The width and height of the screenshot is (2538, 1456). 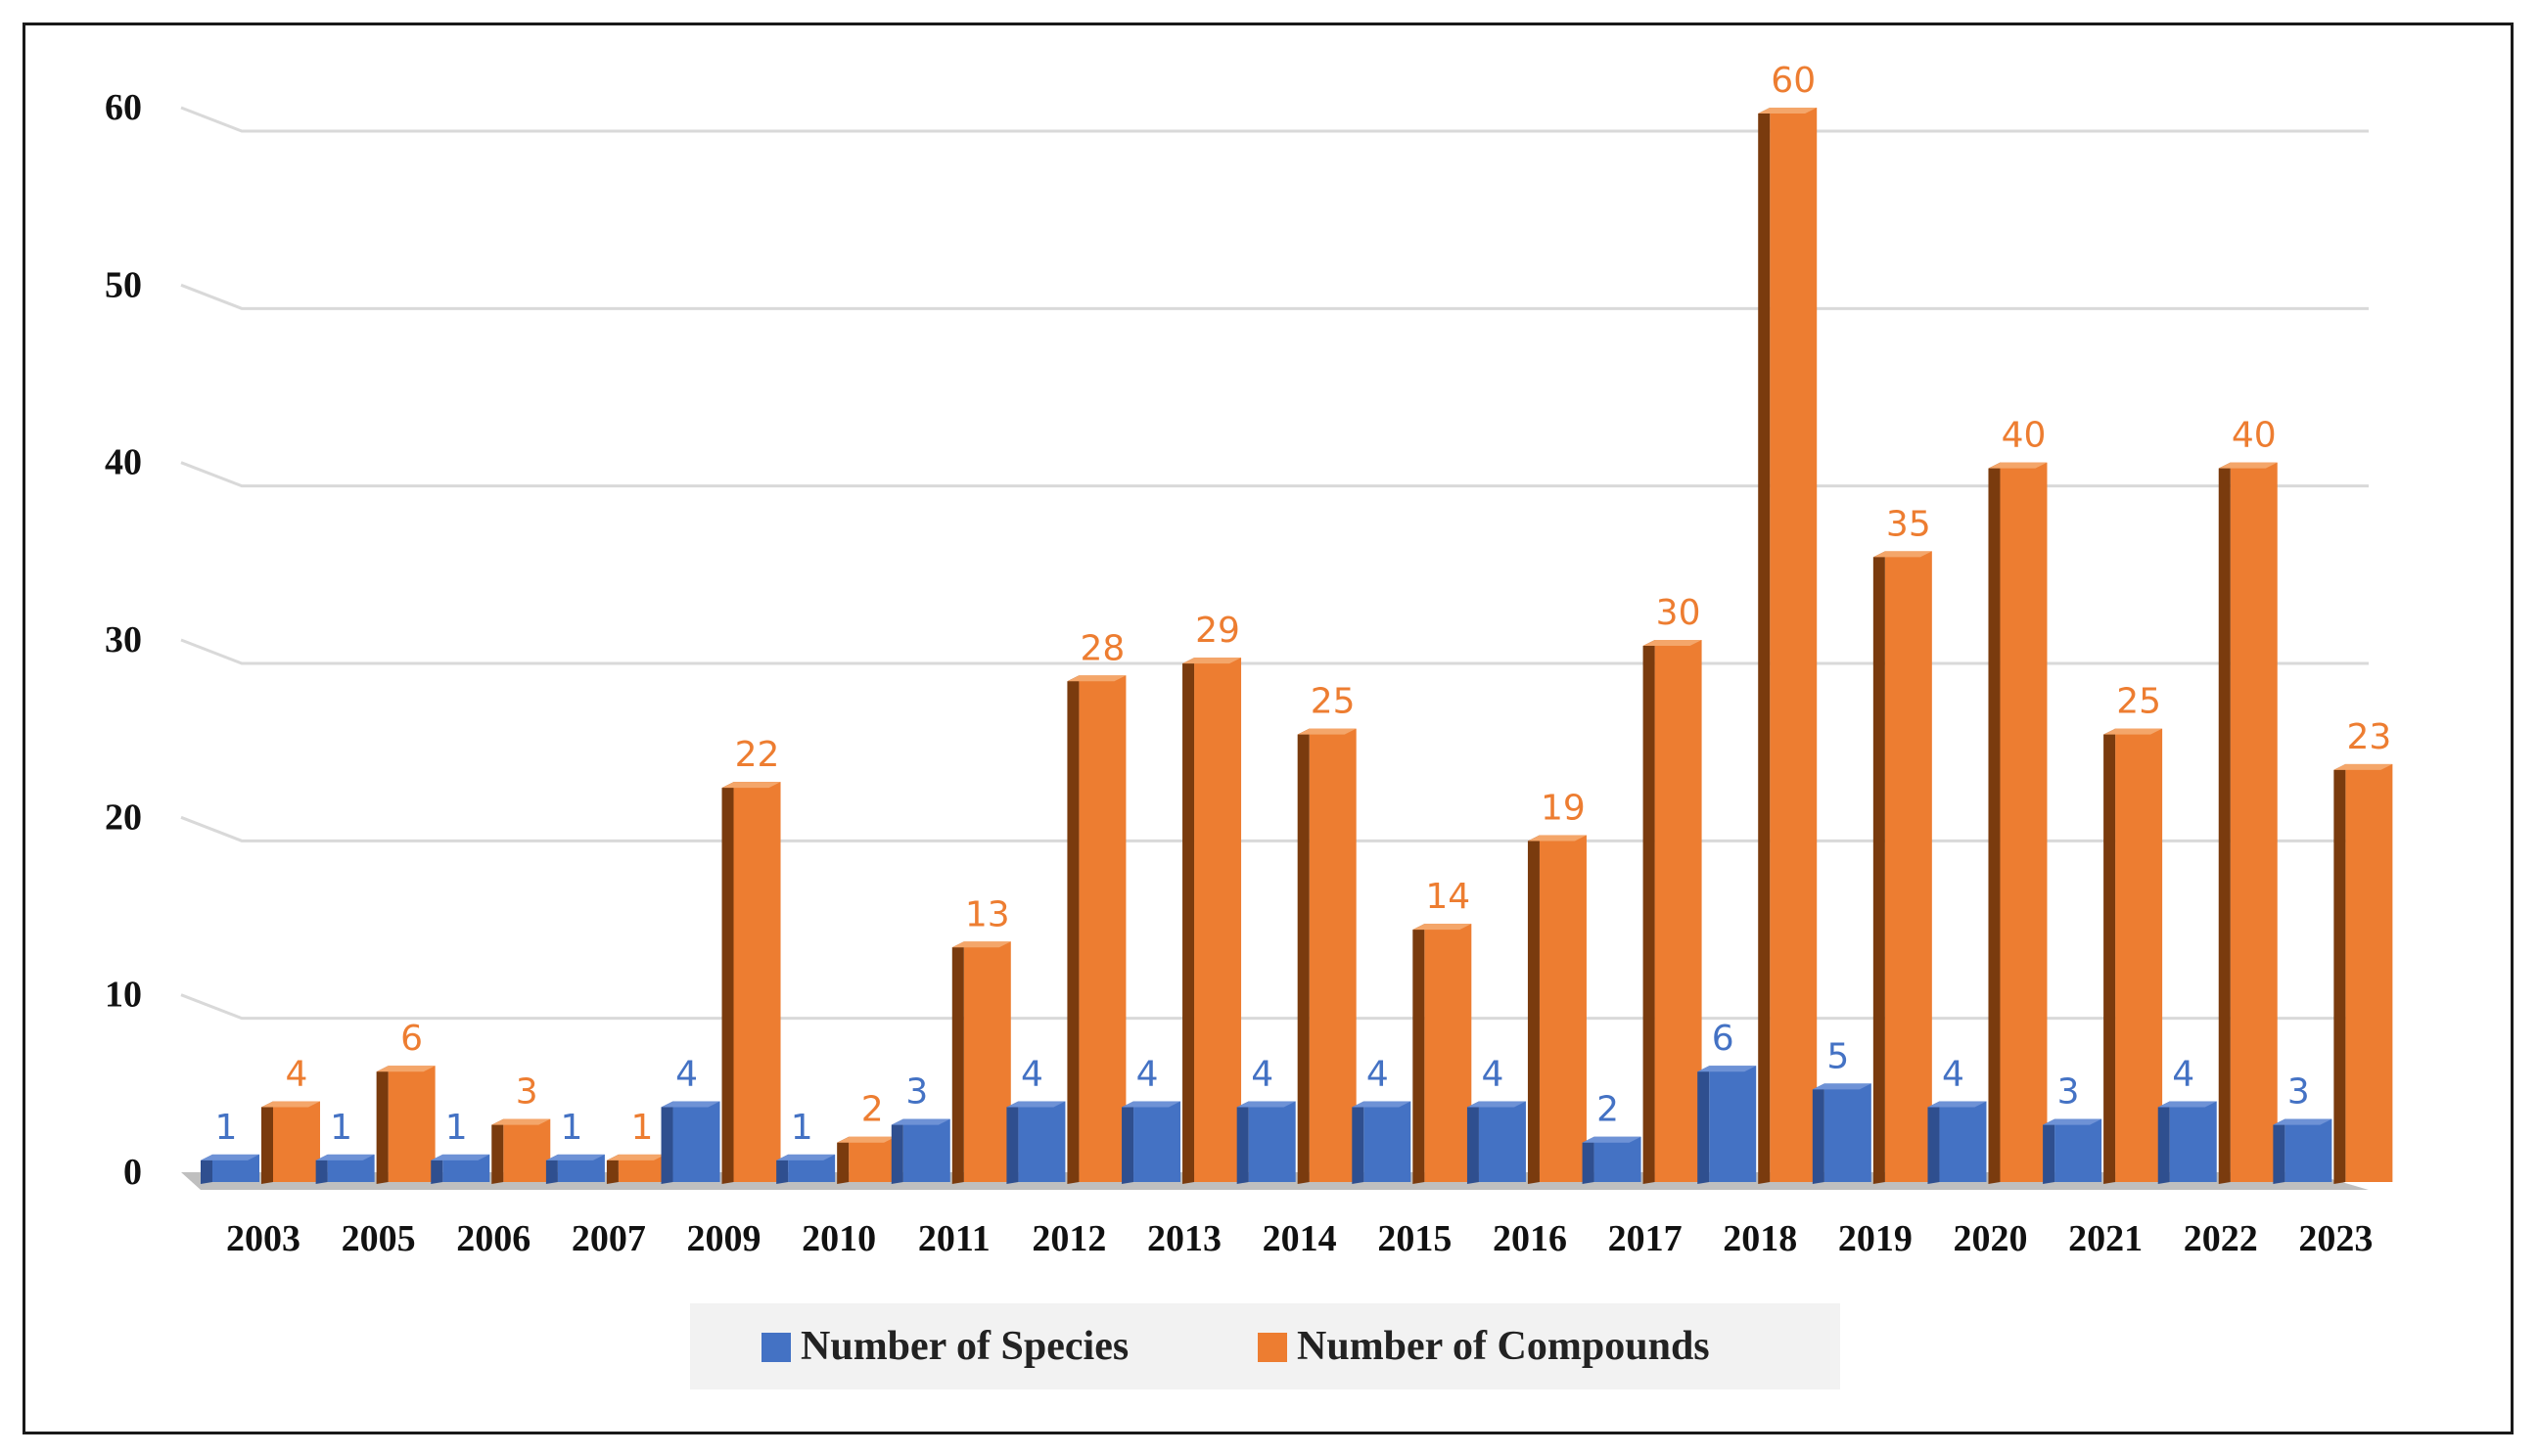 What do you see at coordinates (494, 1238) in the screenshot?
I see `x-tick-label: 2006` at bounding box center [494, 1238].